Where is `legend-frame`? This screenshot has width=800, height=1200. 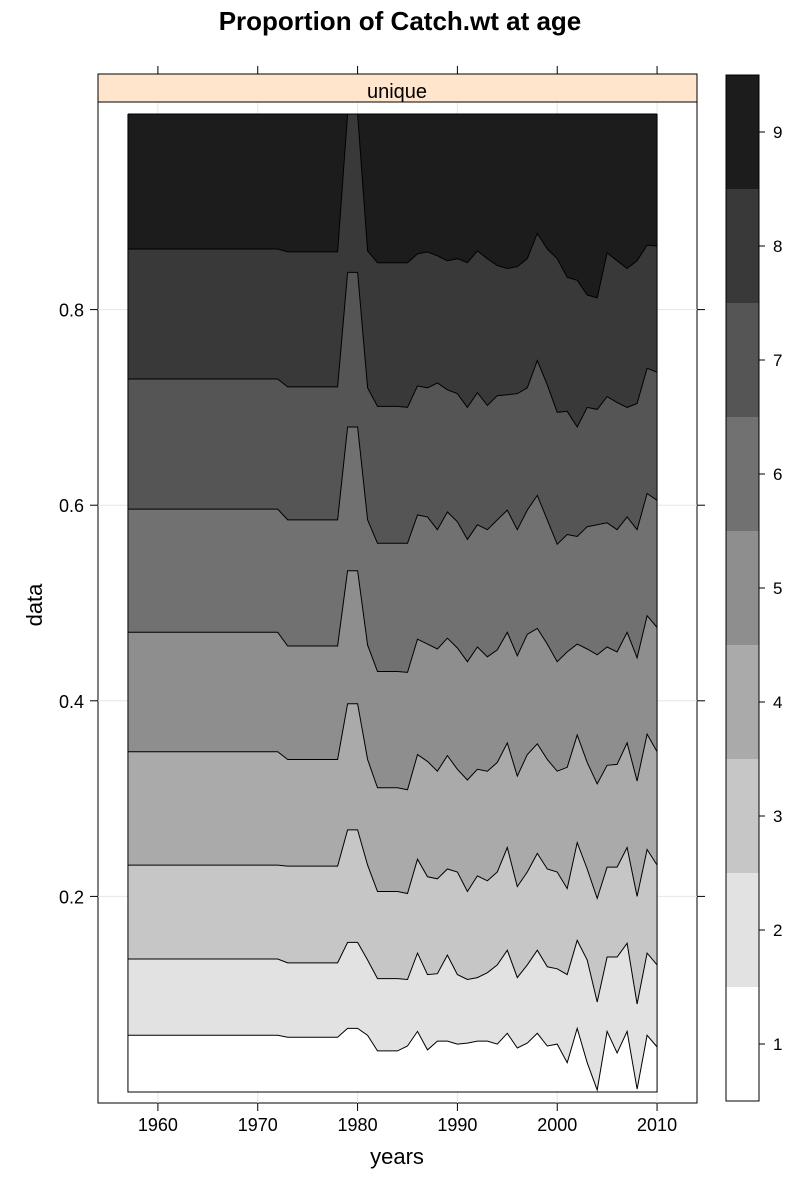 legend-frame is located at coordinates (742, 588).